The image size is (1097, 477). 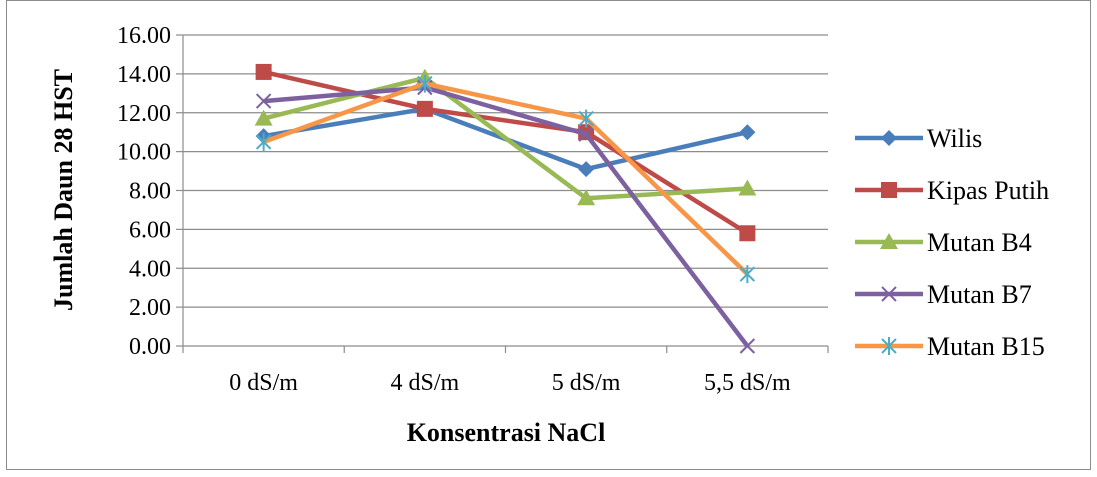 I want to click on y-tick-label: 6.00, so click(x=150, y=230).